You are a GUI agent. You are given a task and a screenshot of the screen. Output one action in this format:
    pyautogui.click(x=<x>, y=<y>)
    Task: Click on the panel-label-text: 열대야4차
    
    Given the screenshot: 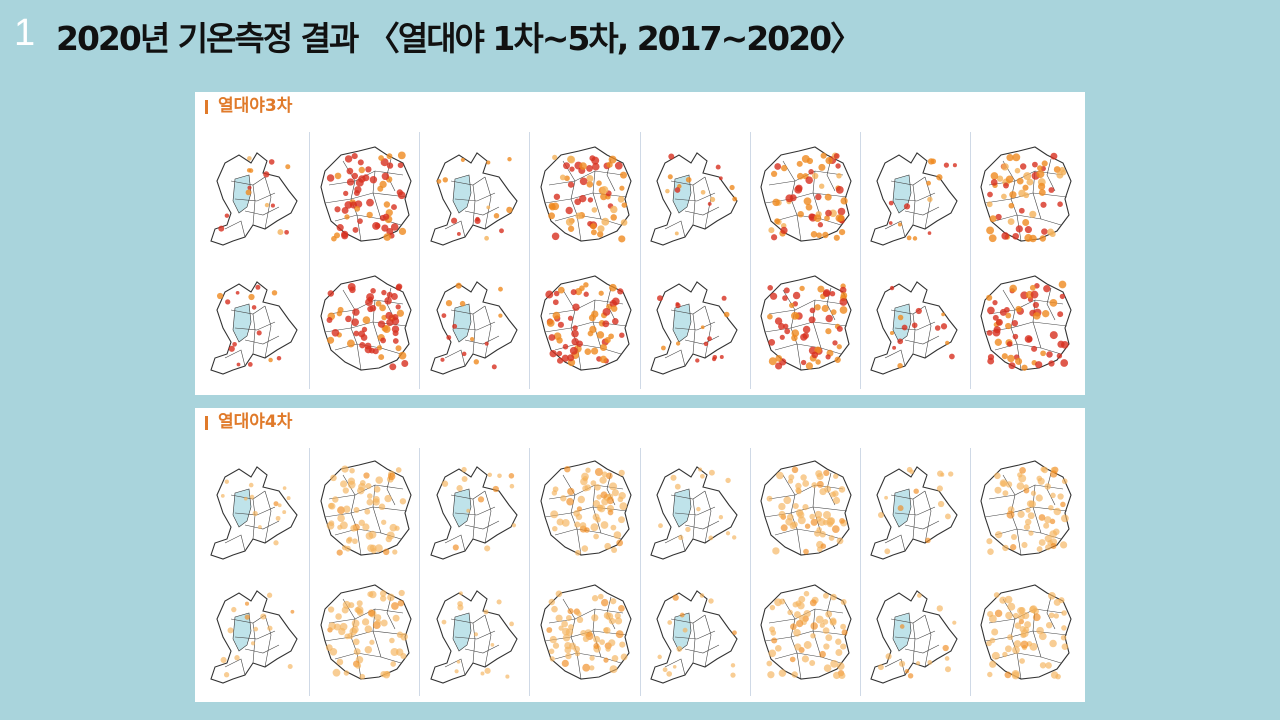 What is the action you would take?
    pyautogui.click(x=255, y=422)
    